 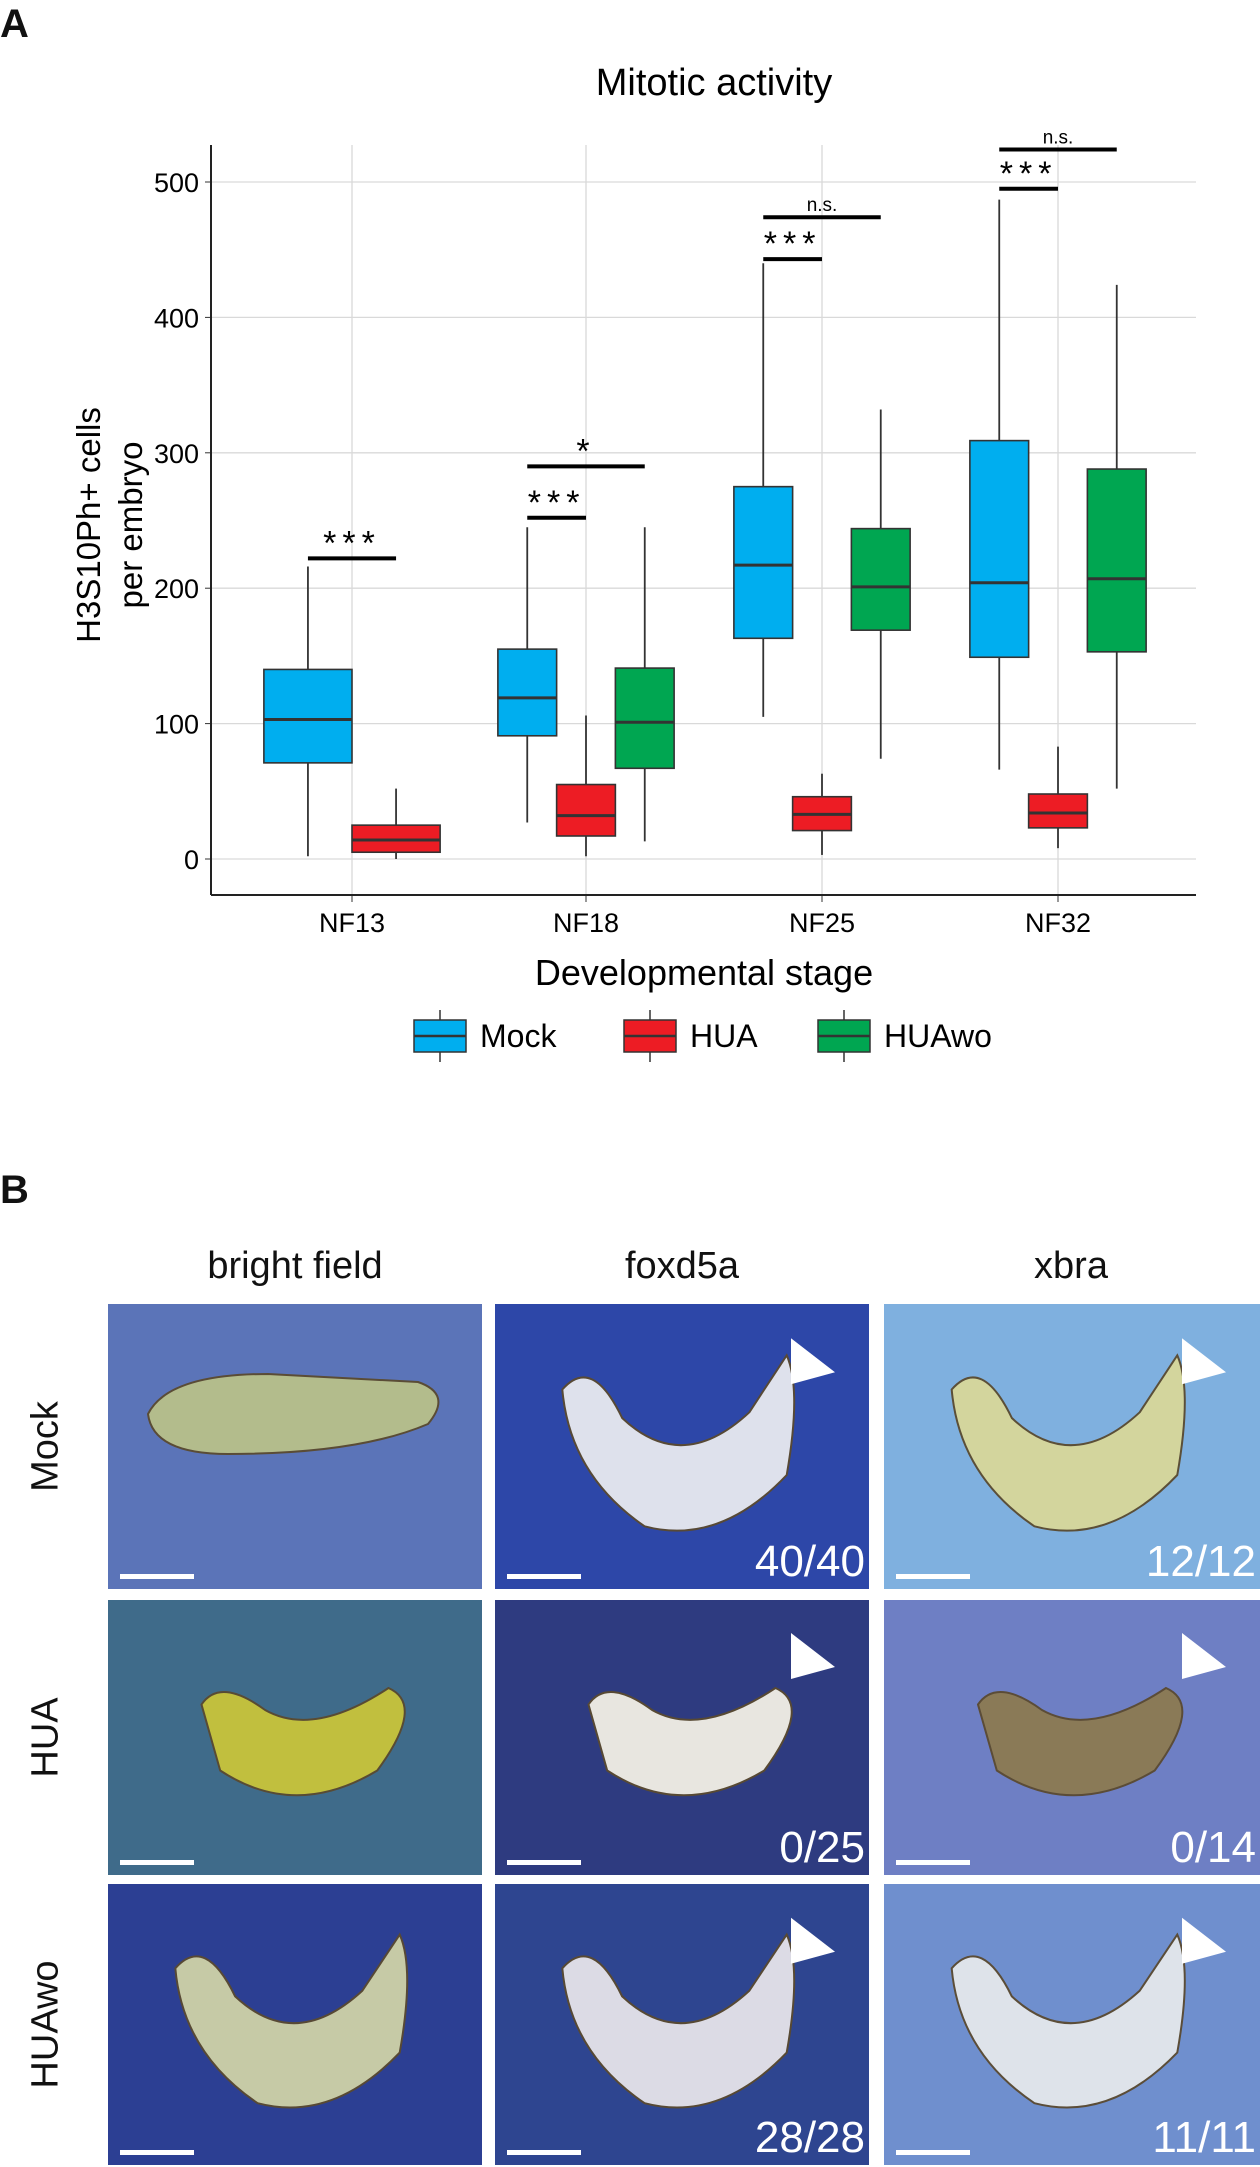 I want to click on chart-title: Mitotic activity, so click(x=714, y=83).